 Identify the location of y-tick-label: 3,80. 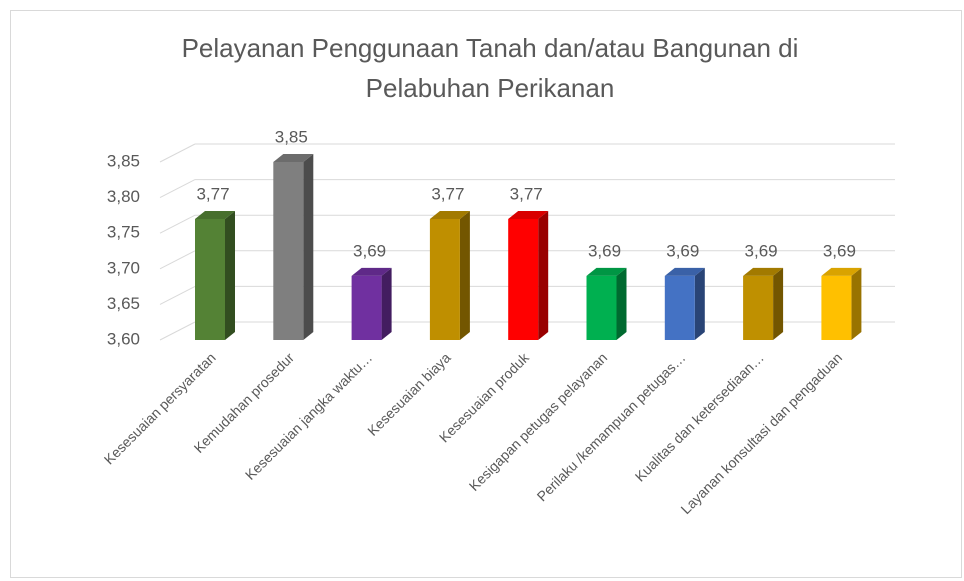
(123, 196).